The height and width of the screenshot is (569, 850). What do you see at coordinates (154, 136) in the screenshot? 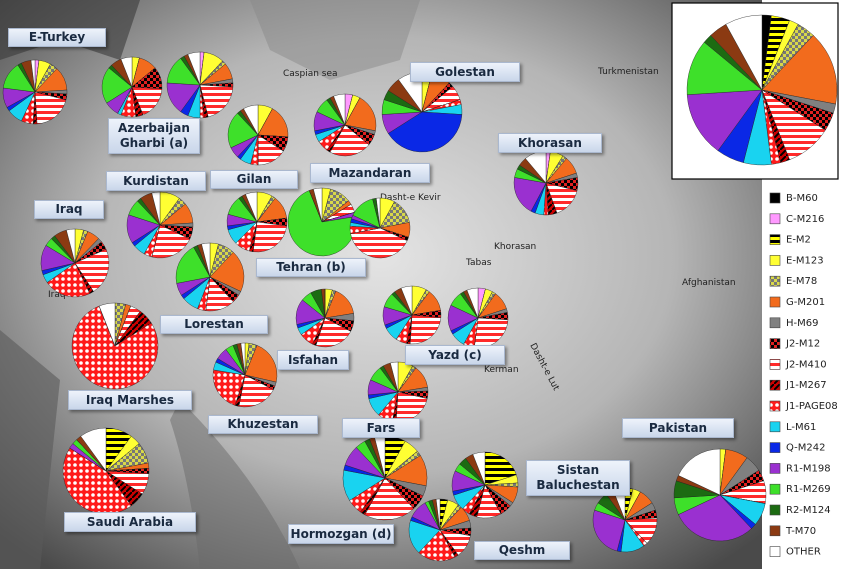
I see `region-label: Azerbaijan Gharbi (a)` at bounding box center [154, 136].